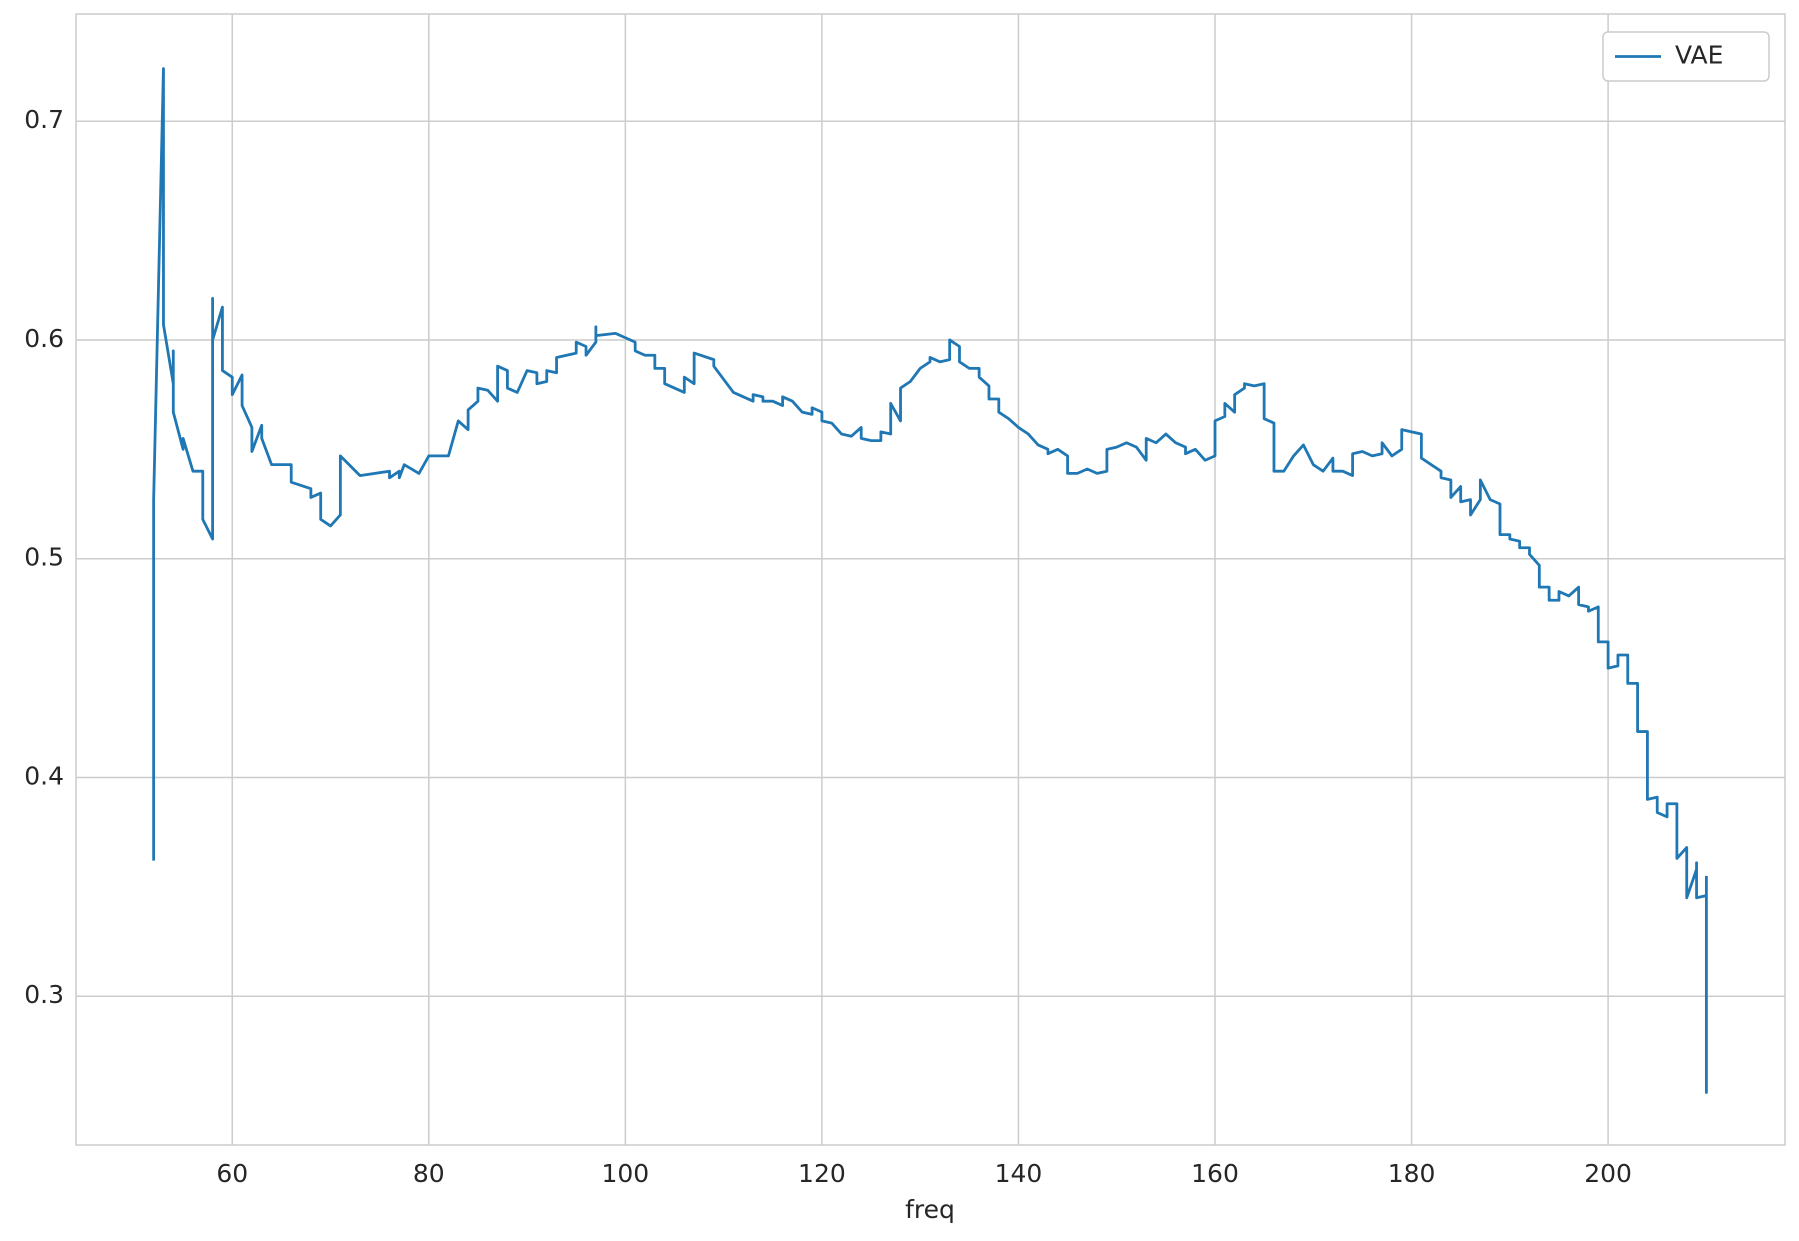 The image size is (1799, 1241). I want to click on y-tick-label: 0.6, so click(44, 338).